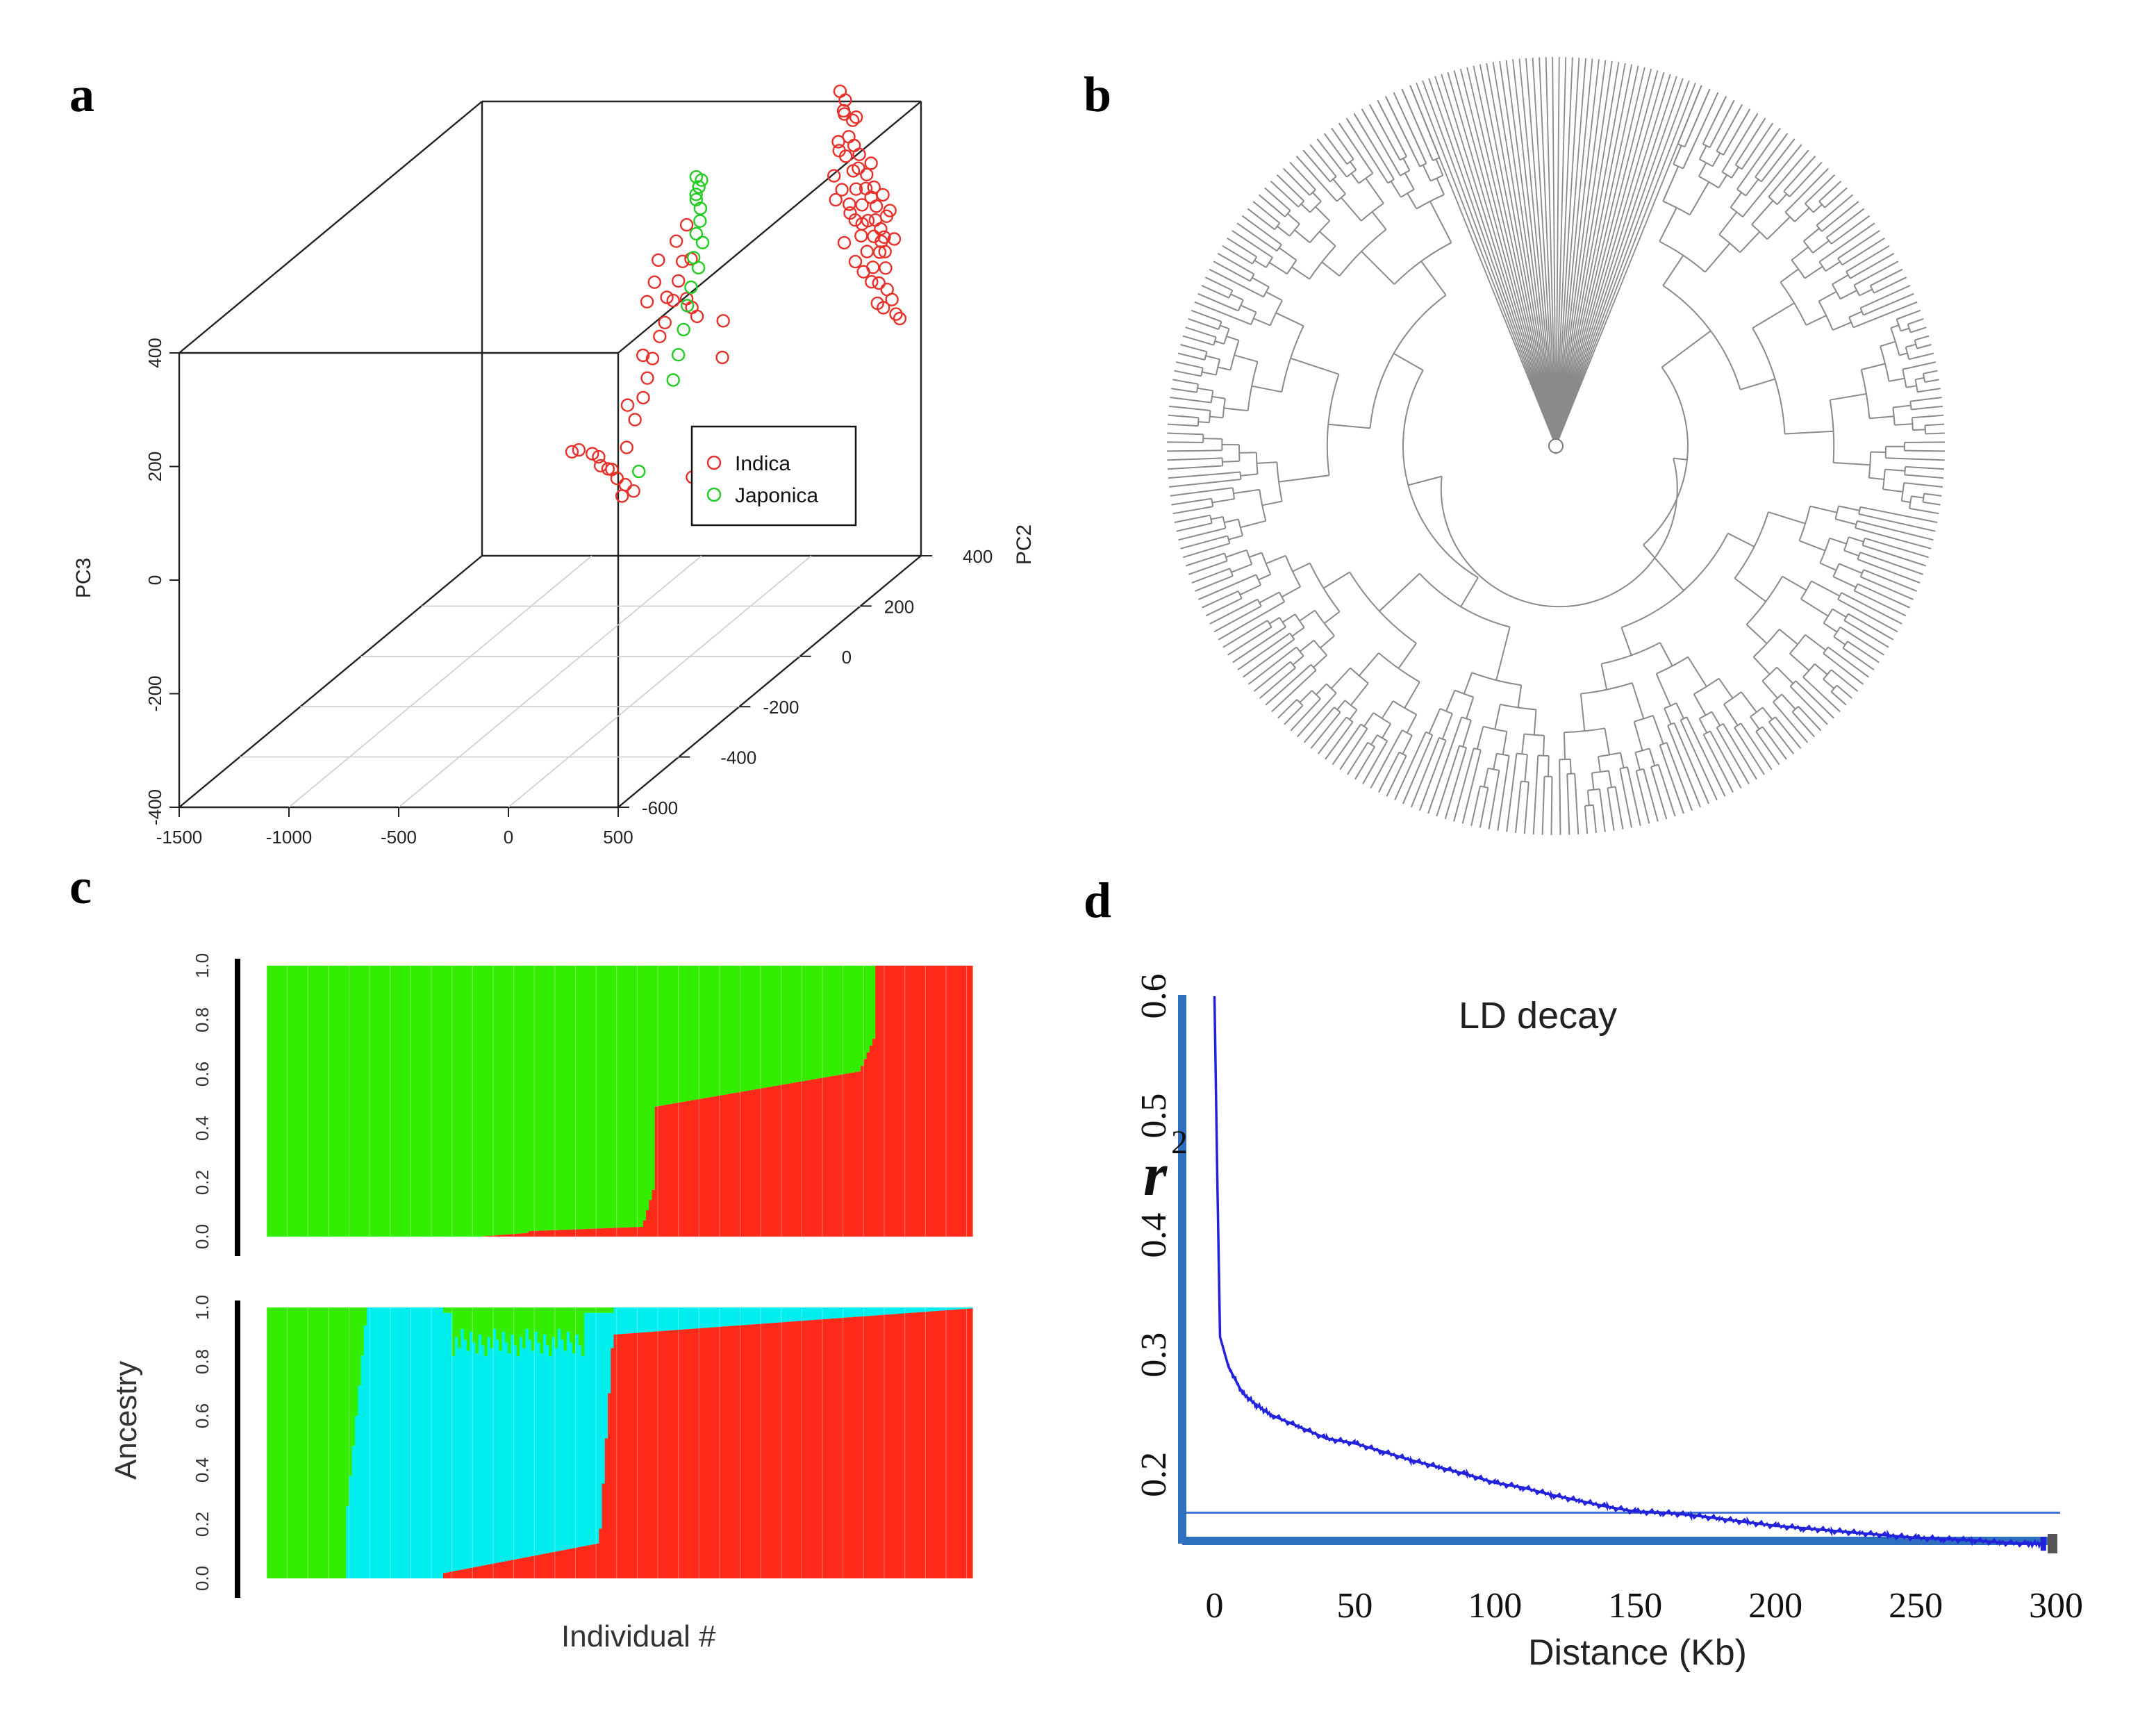 The image size is (2156, 1709). Describe the element at coordinates (1635, 1456) in the screenshot. I see `ld-decay-curve-detail` at that location.